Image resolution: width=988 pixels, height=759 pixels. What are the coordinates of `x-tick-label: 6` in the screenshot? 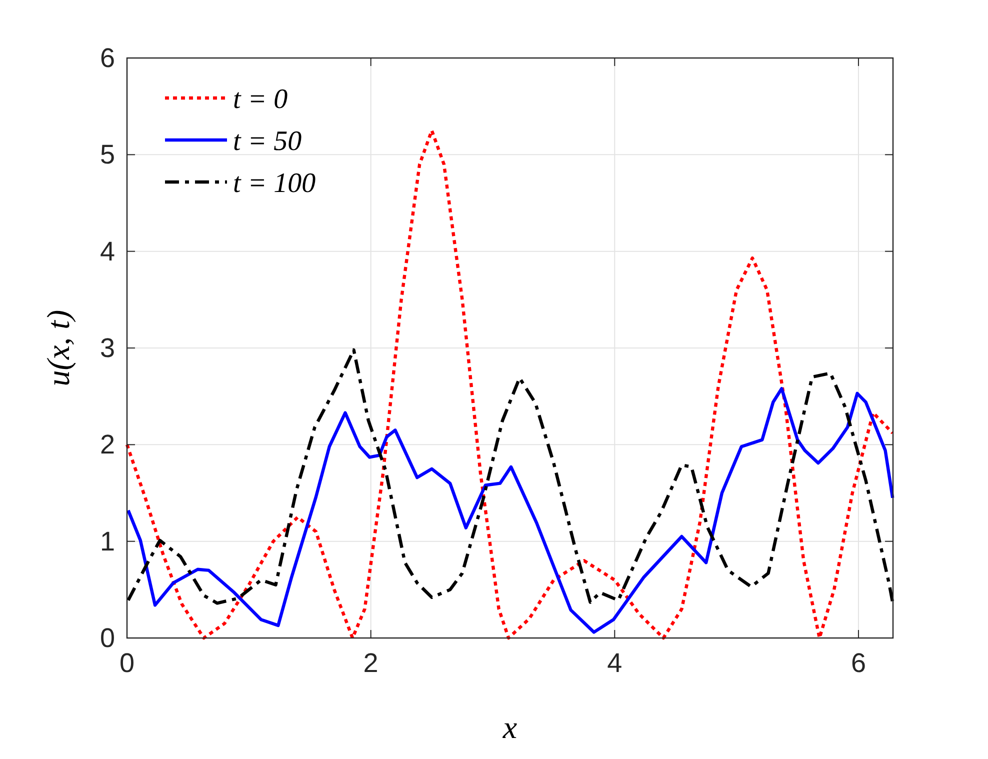 It's located at (858, 663).